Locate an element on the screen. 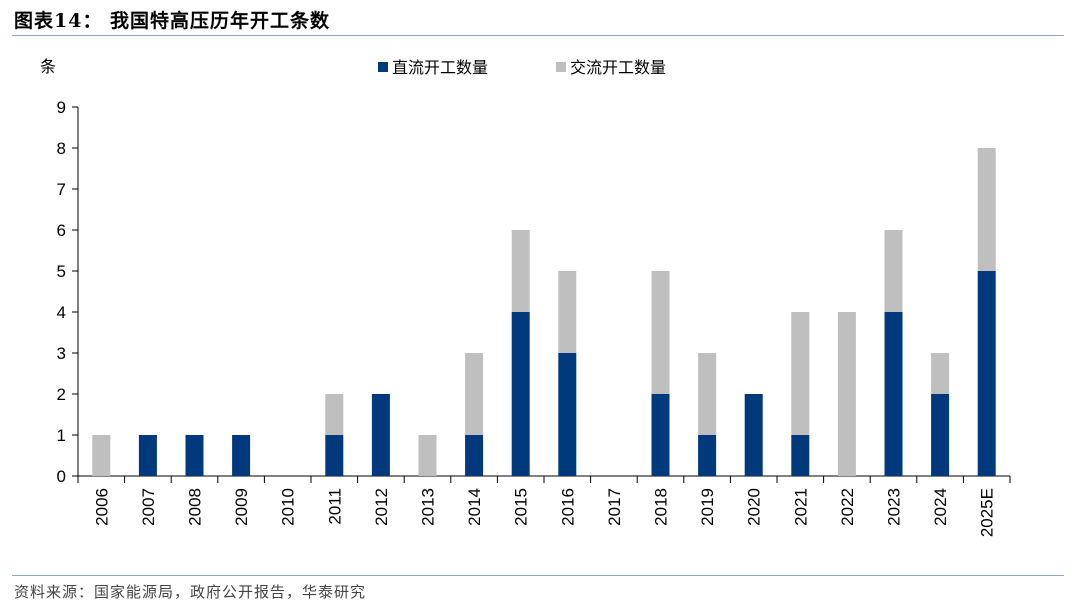 The width and height of the screenshot is (1080, 609). y-tick-label: 5 is located at coordinates (61, 271).